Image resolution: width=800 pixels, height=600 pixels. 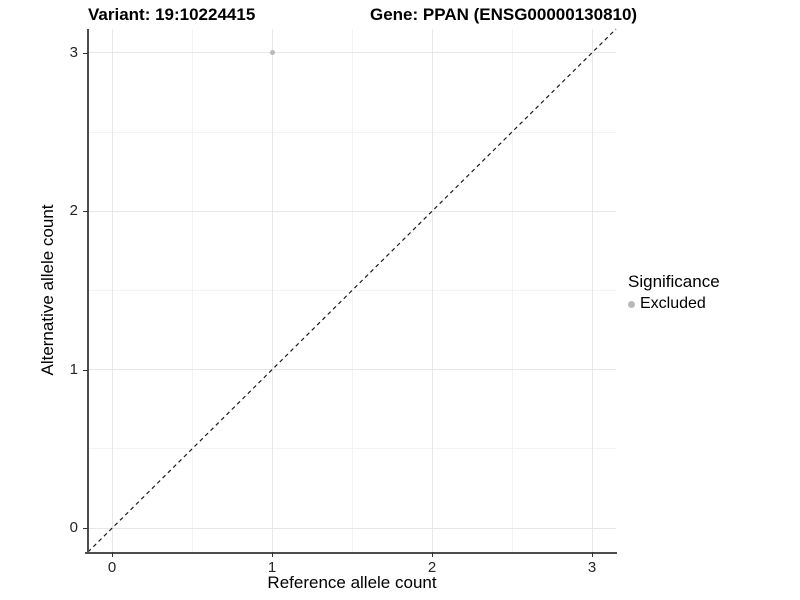 I want to click on x-axis-title: Reference allele count, so click(x=352, y=582).